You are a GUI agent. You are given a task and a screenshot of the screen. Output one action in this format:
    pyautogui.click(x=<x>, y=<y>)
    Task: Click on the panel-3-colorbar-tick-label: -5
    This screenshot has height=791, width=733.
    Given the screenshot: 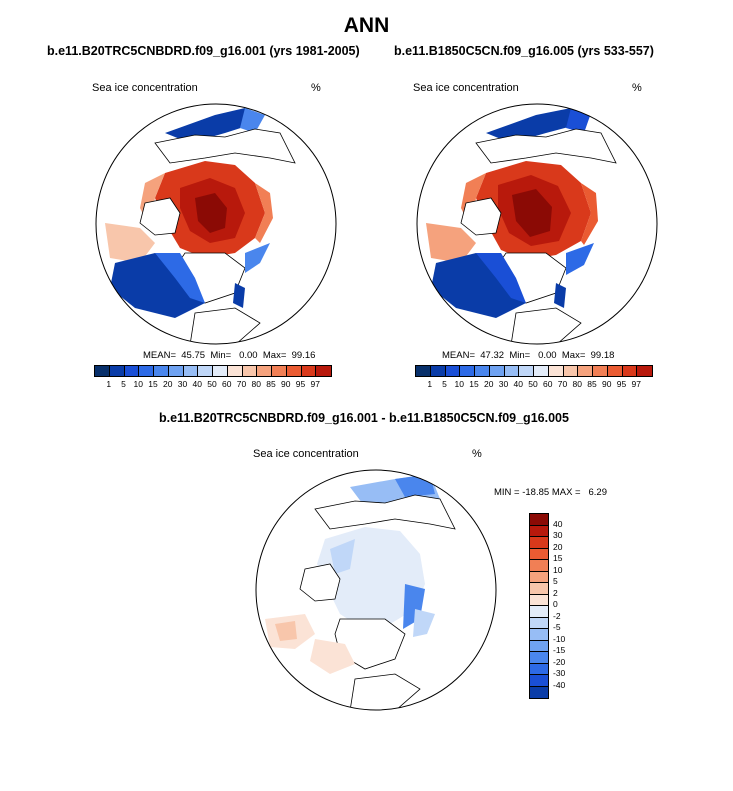 What is the action you would take?
    pyautogui.click(x=557, y=627)
    